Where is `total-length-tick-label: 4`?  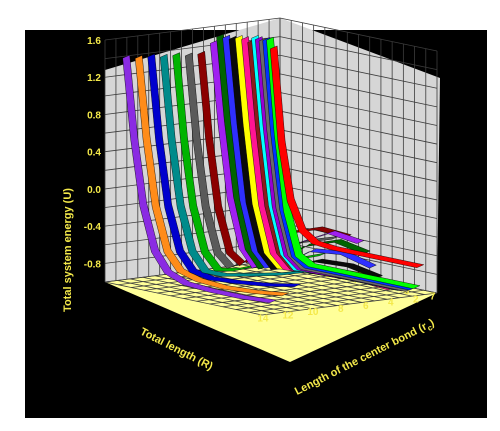
total-length-tick-label: 4 is located at coordinates (391, 303).